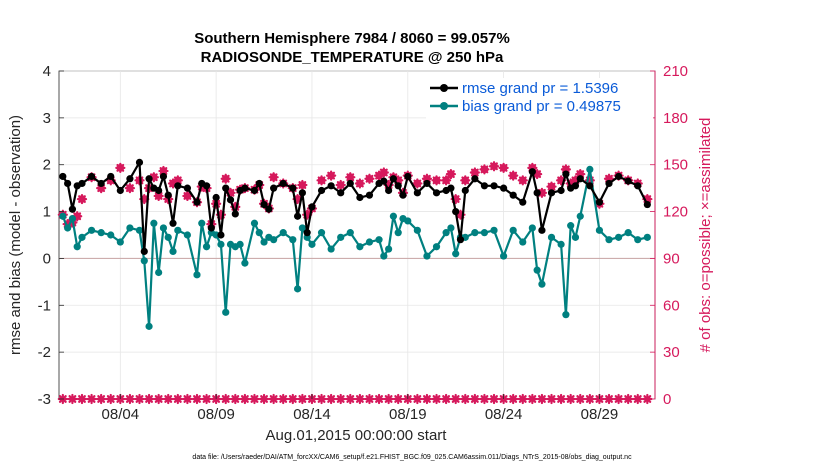 The width and height of the screenshot is (830, 470). What do you see at coordinates (47, 165) in the screenshot?
I see `y-tick-label: 2` at bounding box center [47, 165].